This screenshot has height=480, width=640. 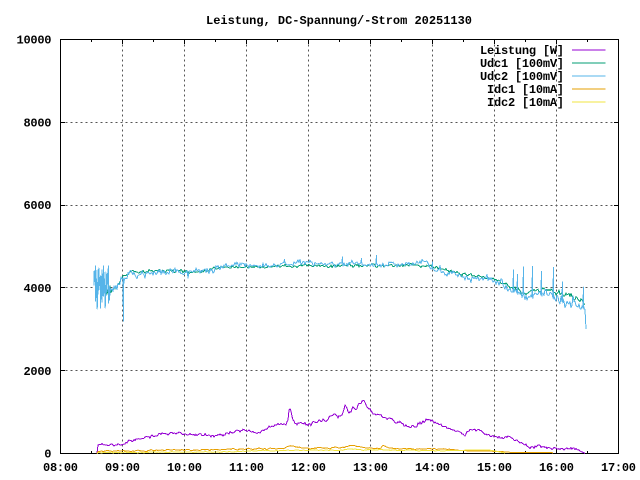 What do you see at coordinates (494, 468) in the screenshot?
I see `svg-text: 15:00` at bounding box center [494, 468].